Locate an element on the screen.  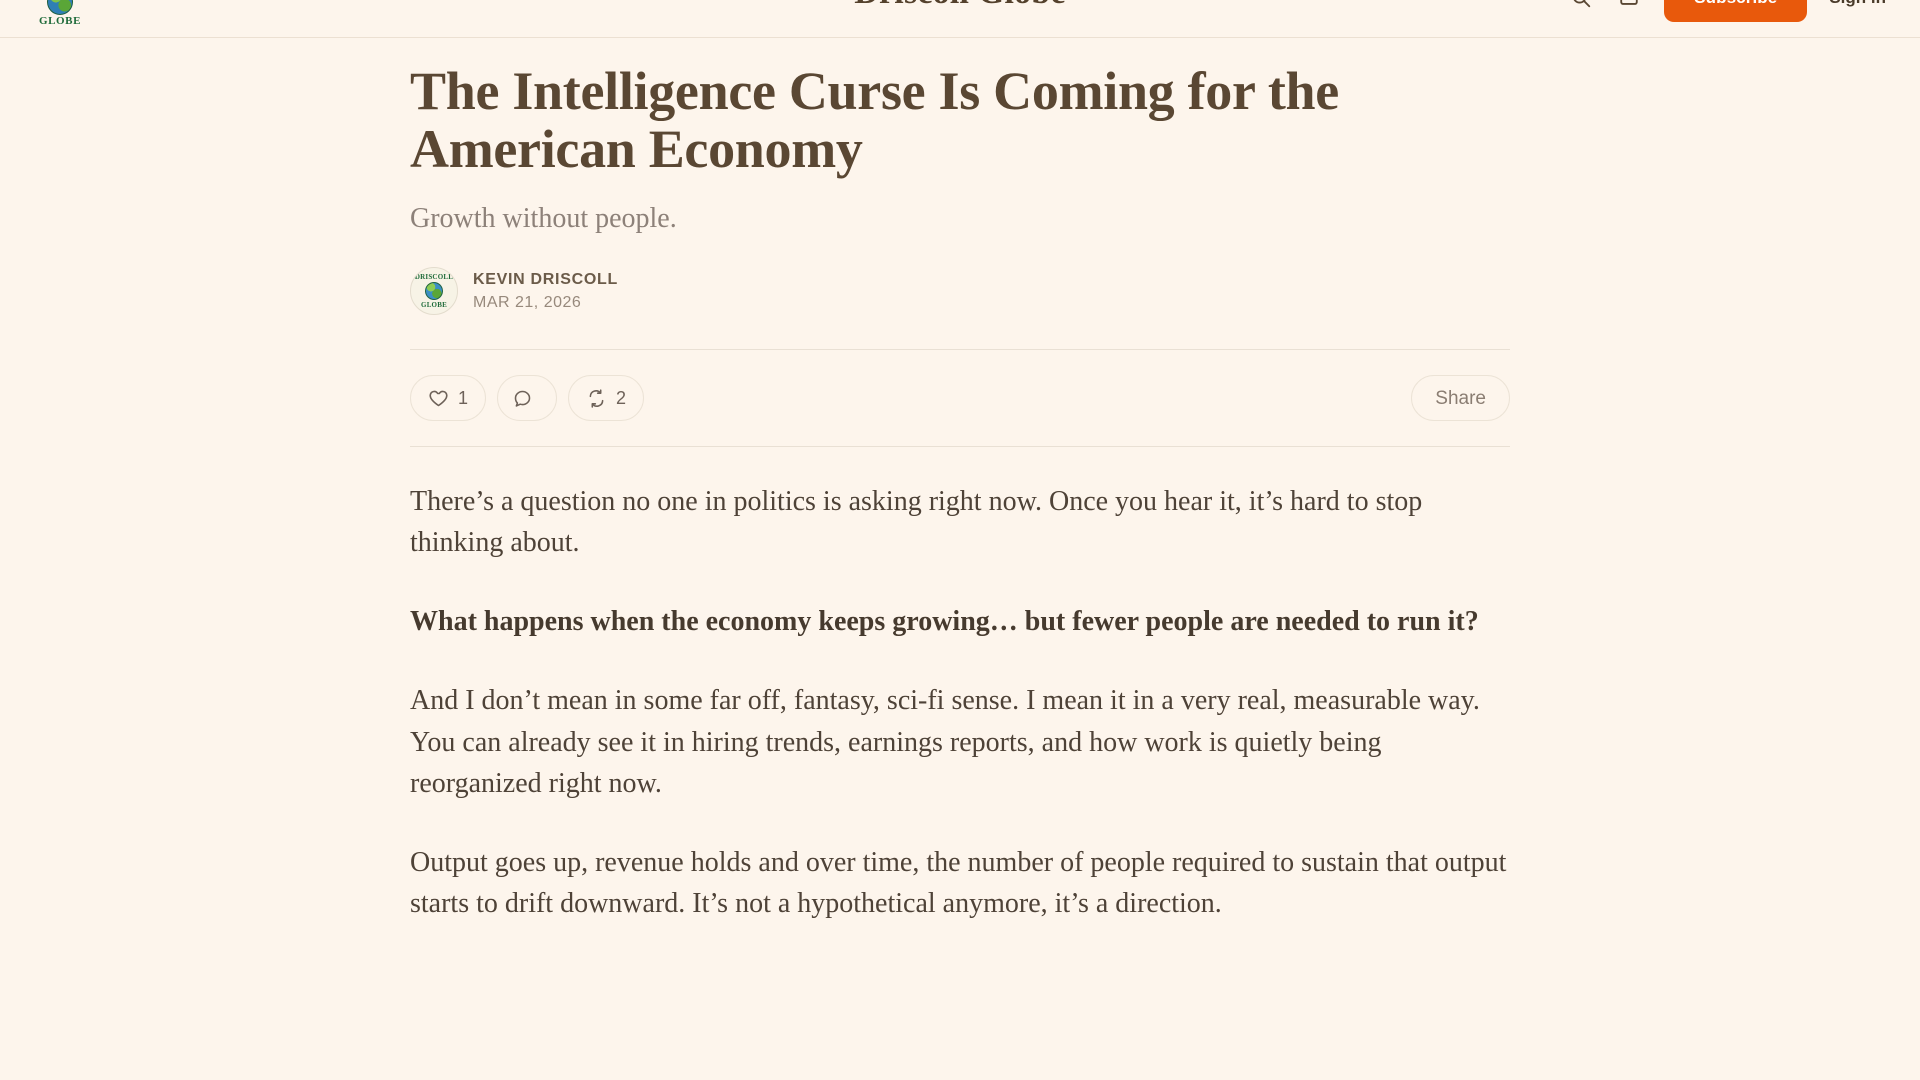
avatar-bottom-word: GLOBE is located at coordinates (434, 304).